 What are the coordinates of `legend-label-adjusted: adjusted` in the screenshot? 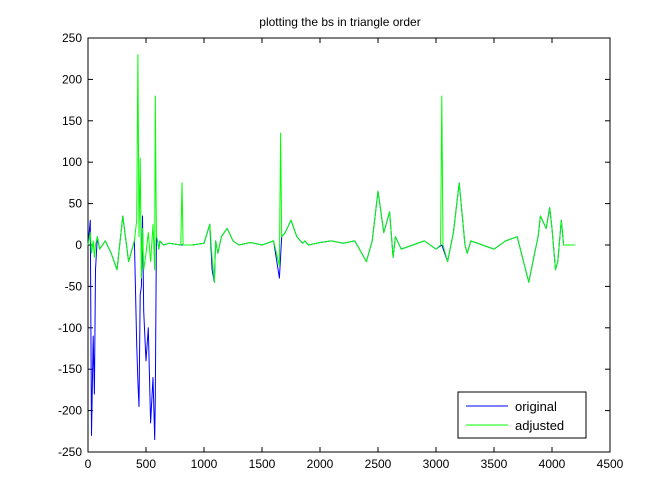 It's located at (539, 425).